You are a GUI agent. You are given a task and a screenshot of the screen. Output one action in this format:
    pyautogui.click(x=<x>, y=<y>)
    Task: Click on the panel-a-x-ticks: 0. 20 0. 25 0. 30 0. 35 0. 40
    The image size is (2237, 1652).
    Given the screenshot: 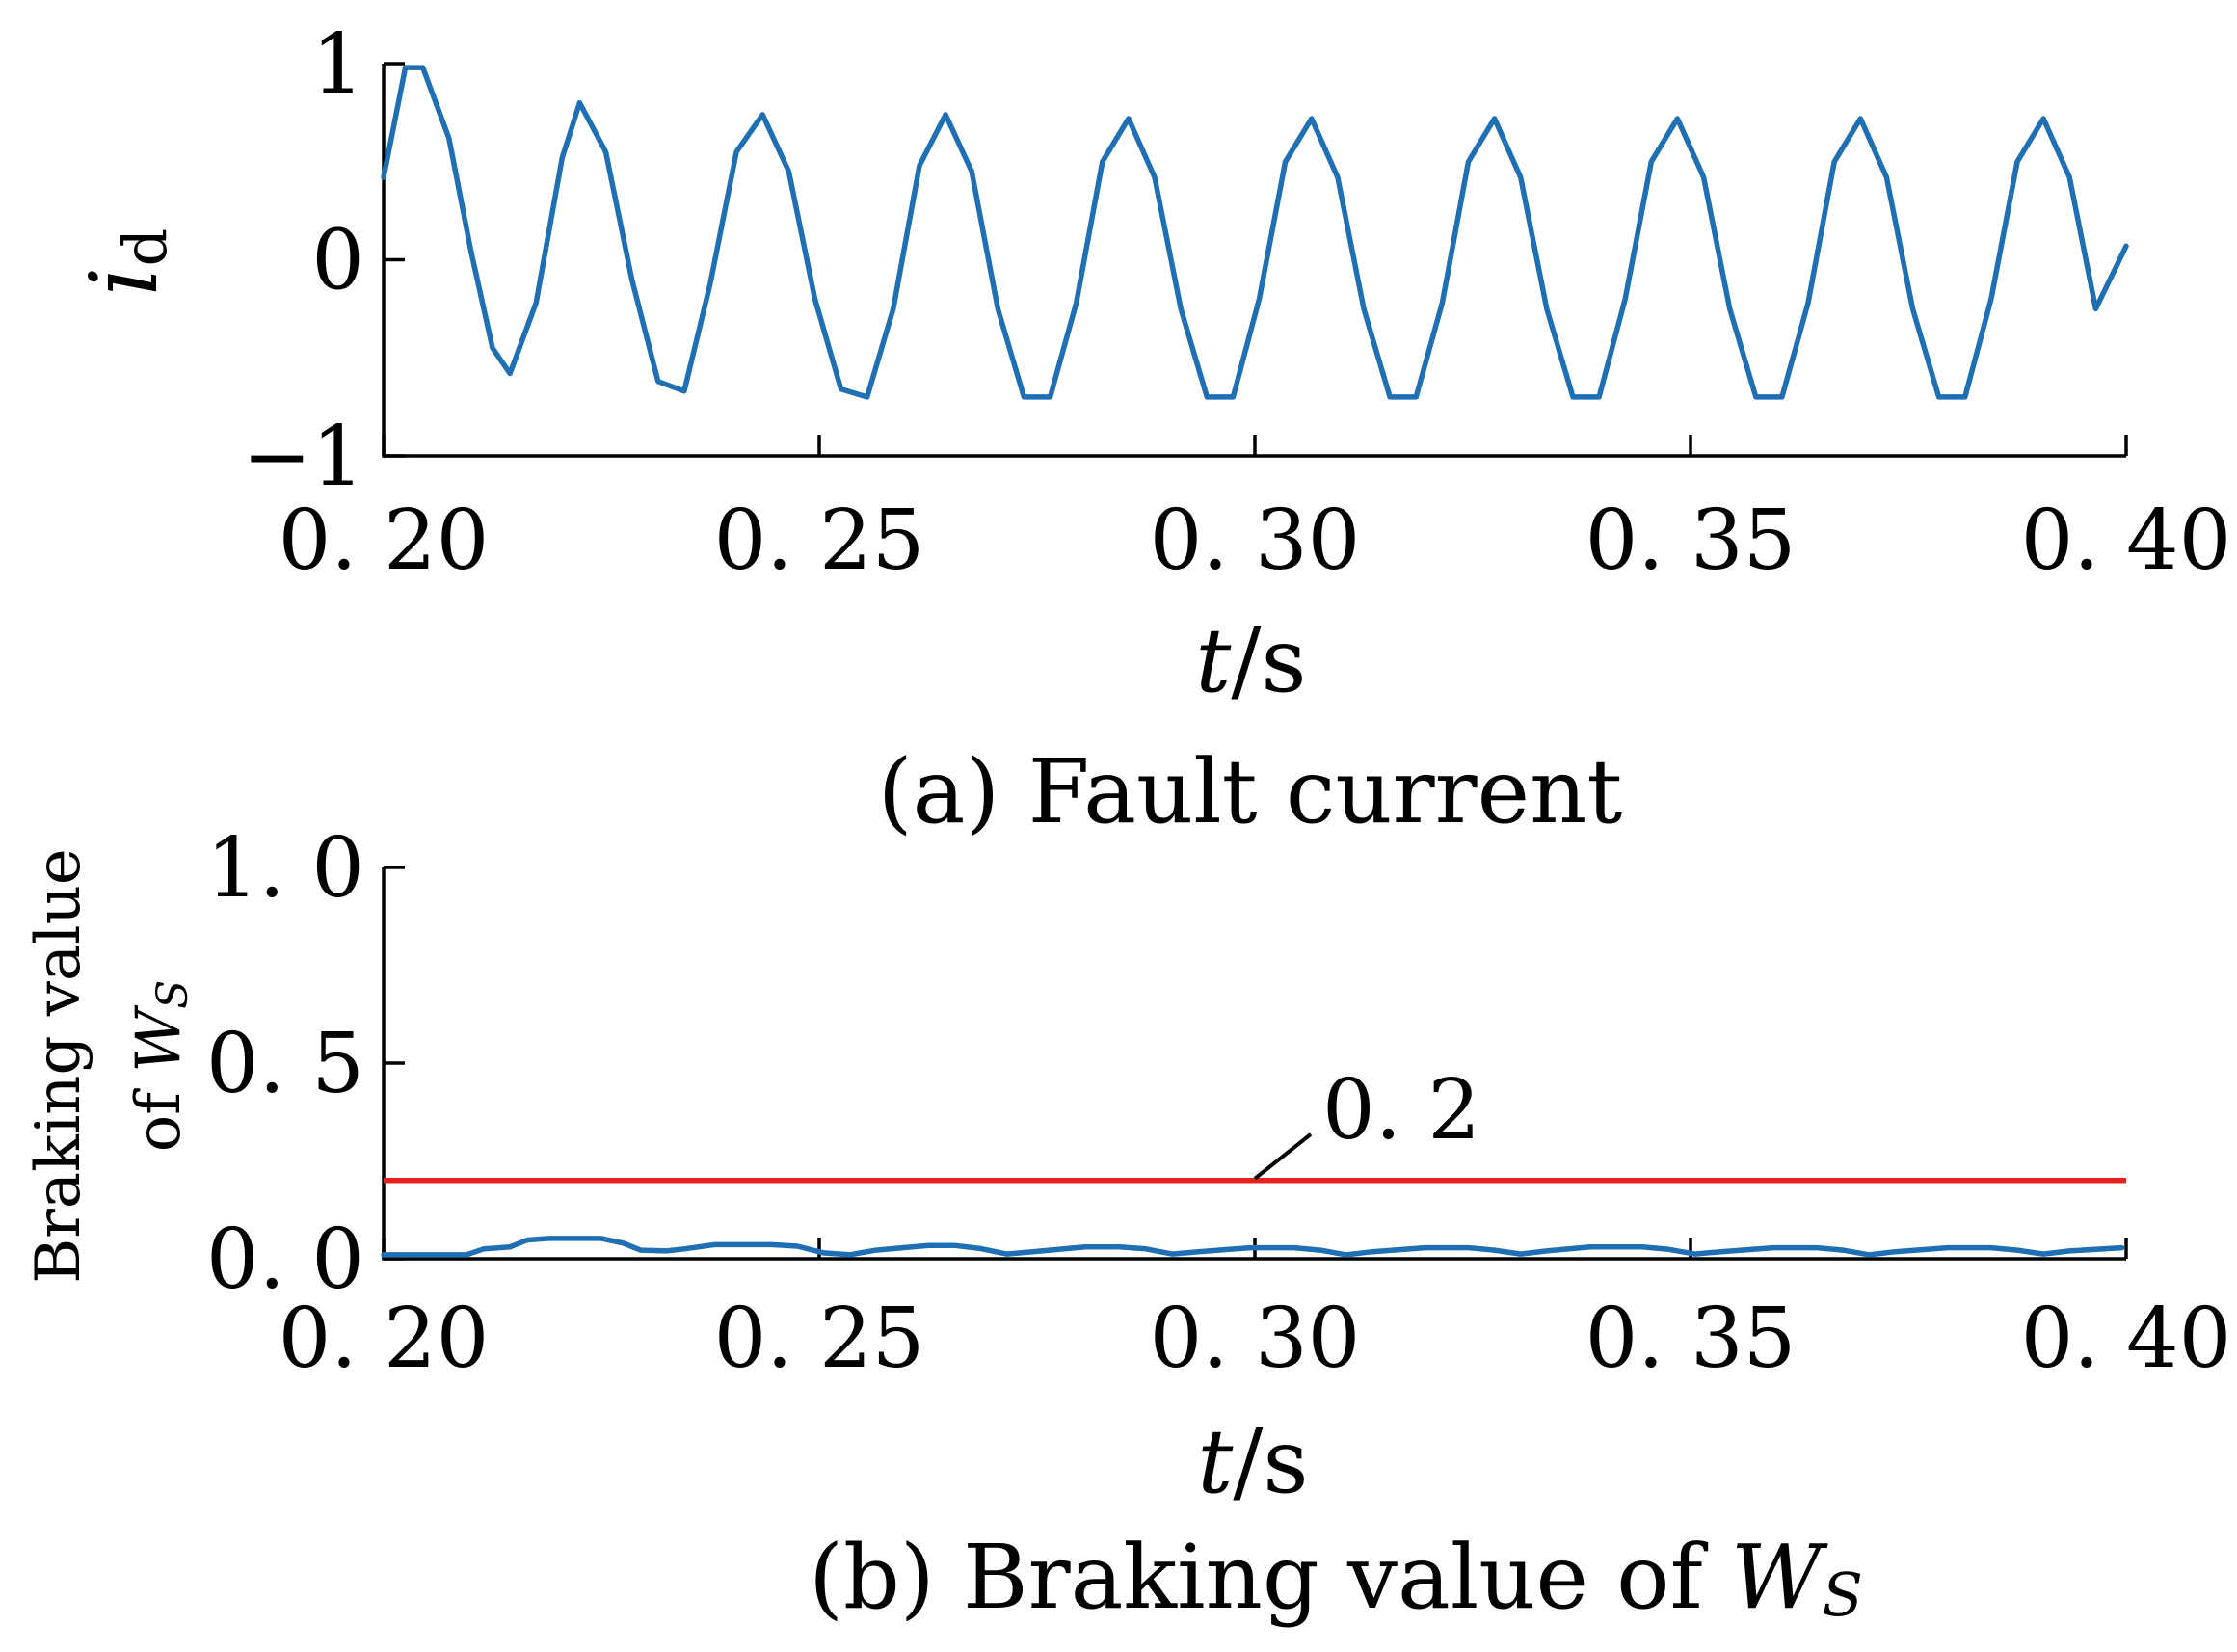 What is the action you would take?
    pyautogui.click(x=1255, y=512)
    